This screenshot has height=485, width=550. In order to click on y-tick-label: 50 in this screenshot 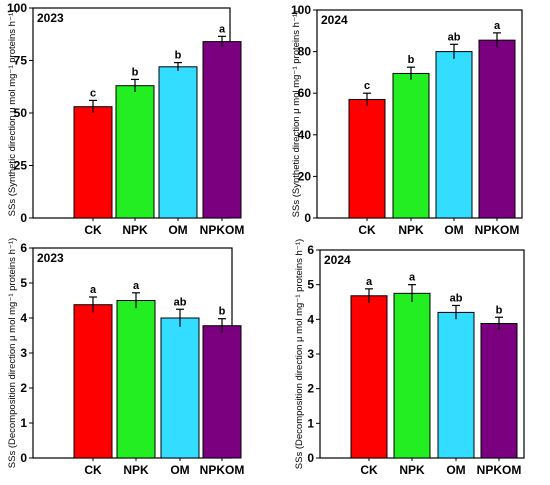, I will do `click(21, 113)`.